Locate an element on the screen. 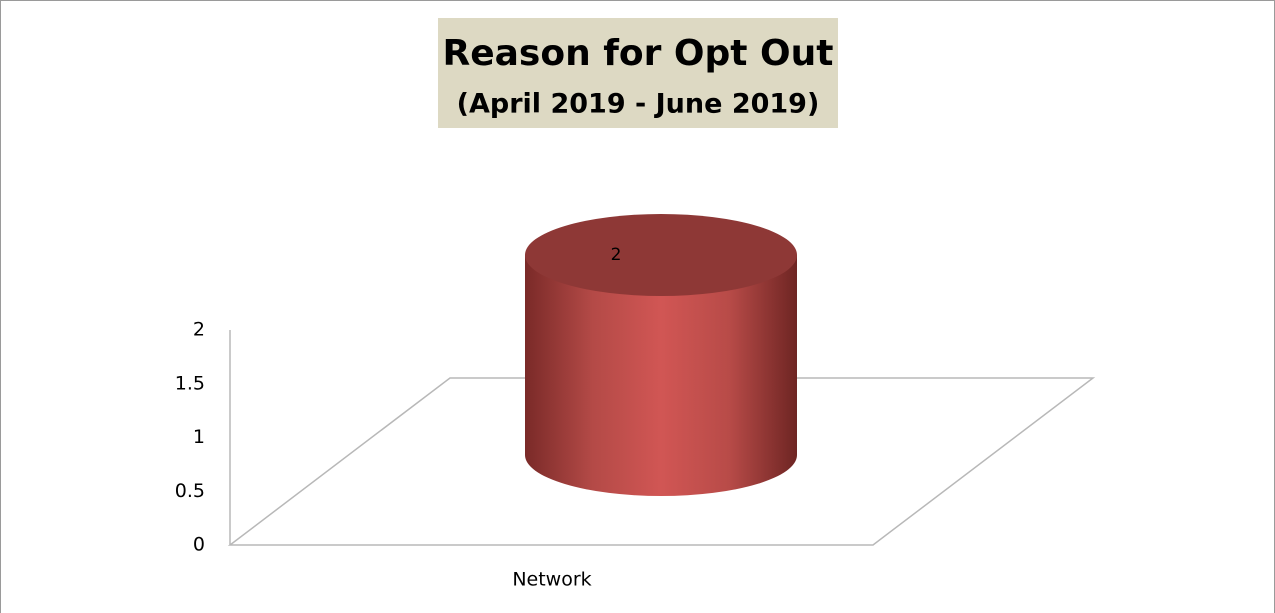 This screenshot has width=1275, height=613. y-tick-label: 0 is located at coordinates (199, 545).